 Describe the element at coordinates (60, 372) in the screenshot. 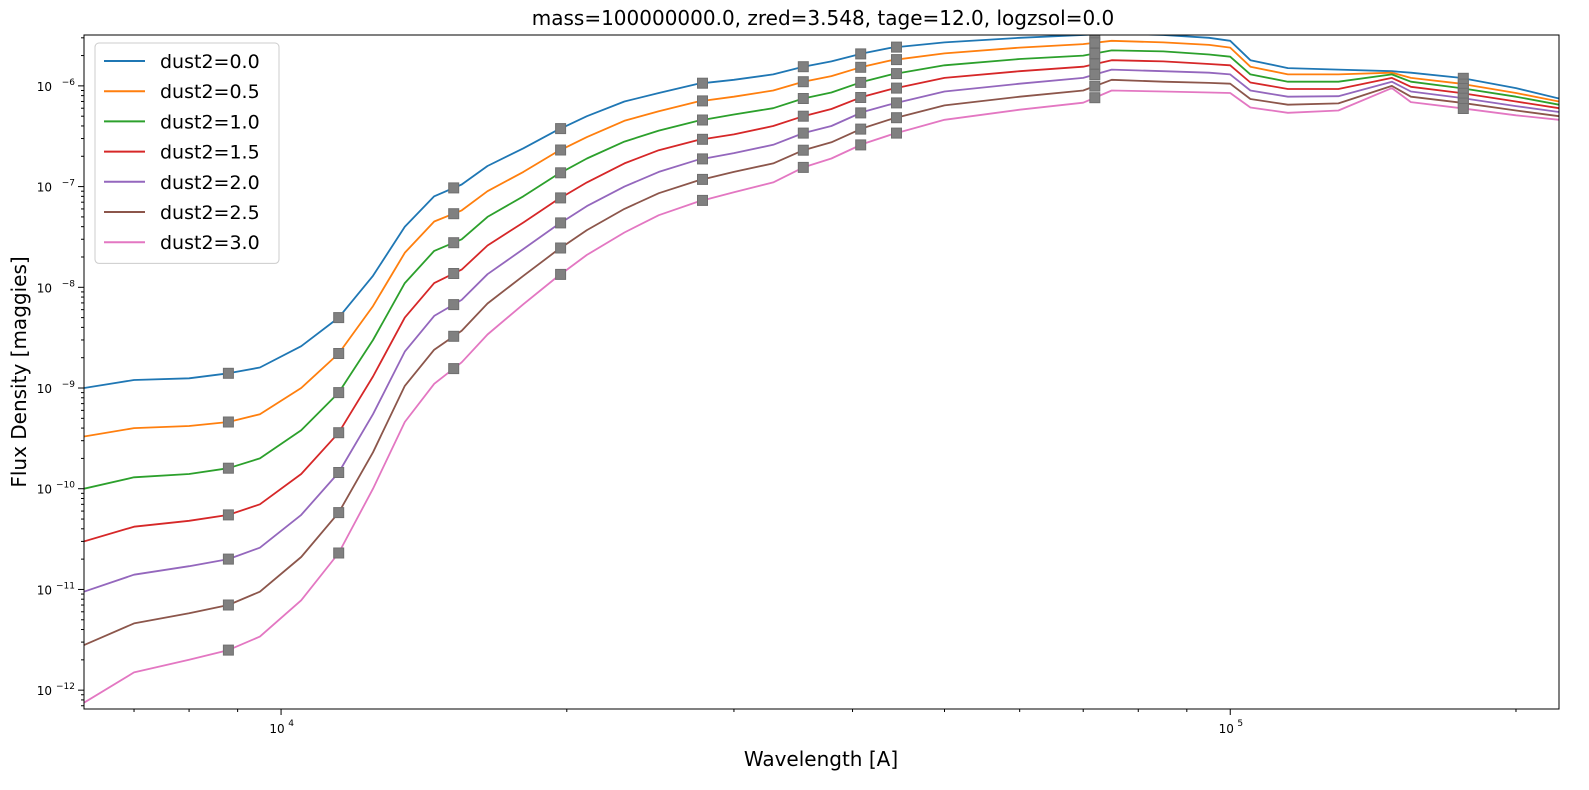

I see `y-axis: −12 10 −11 10 −10 10 −9 10 −8 10 −7 10 −6 10` at that location.